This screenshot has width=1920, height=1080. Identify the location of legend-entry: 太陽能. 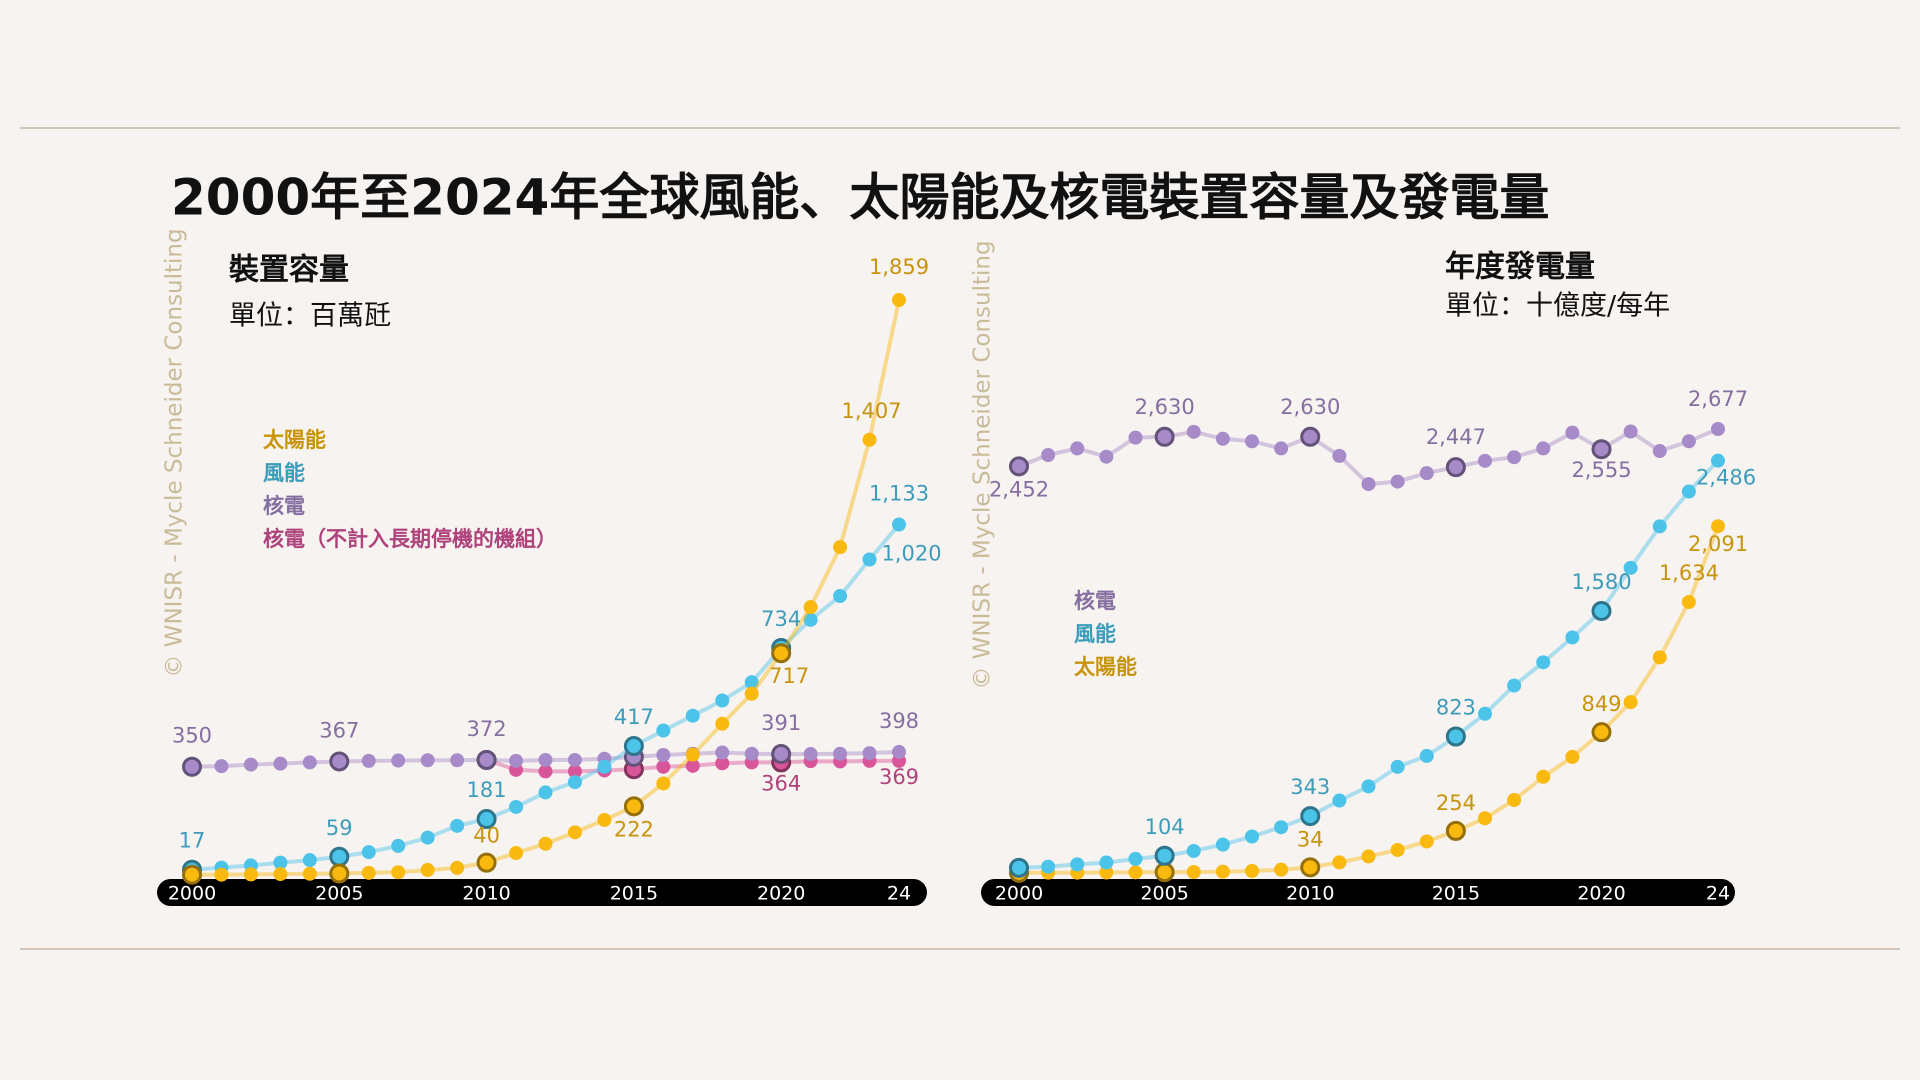
(1105, 667).